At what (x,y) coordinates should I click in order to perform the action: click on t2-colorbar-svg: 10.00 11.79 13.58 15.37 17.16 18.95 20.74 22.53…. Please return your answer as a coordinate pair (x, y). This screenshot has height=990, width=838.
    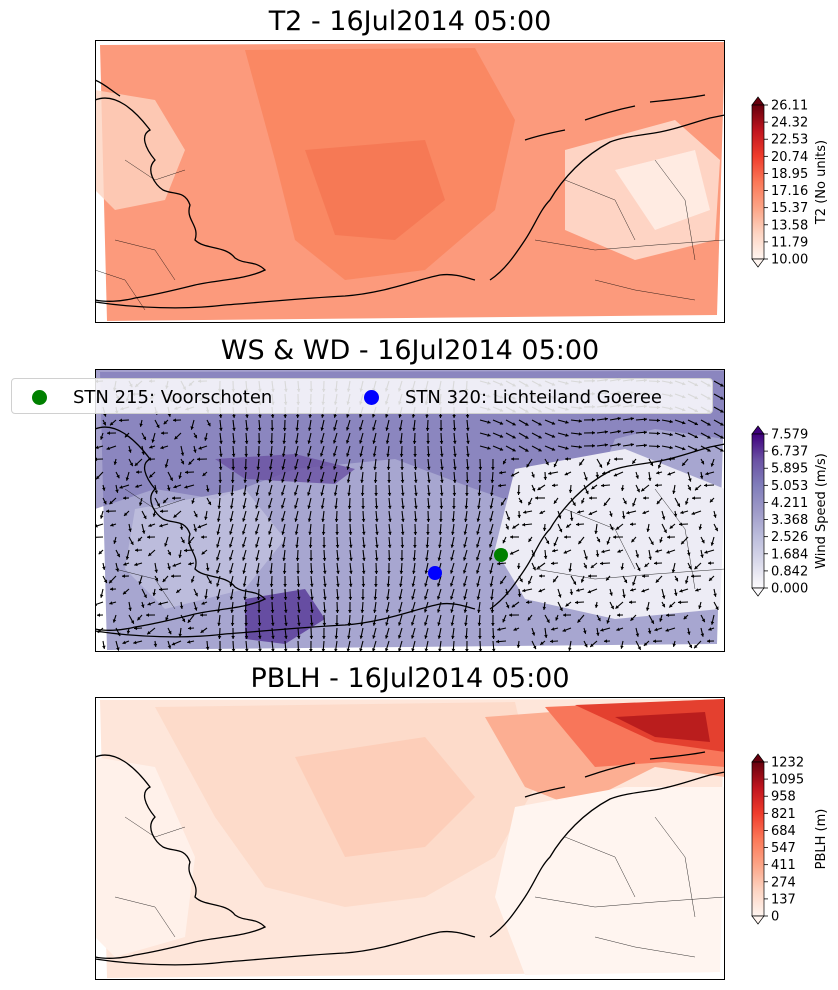
    Looking at the image, I should click on (790, 182).